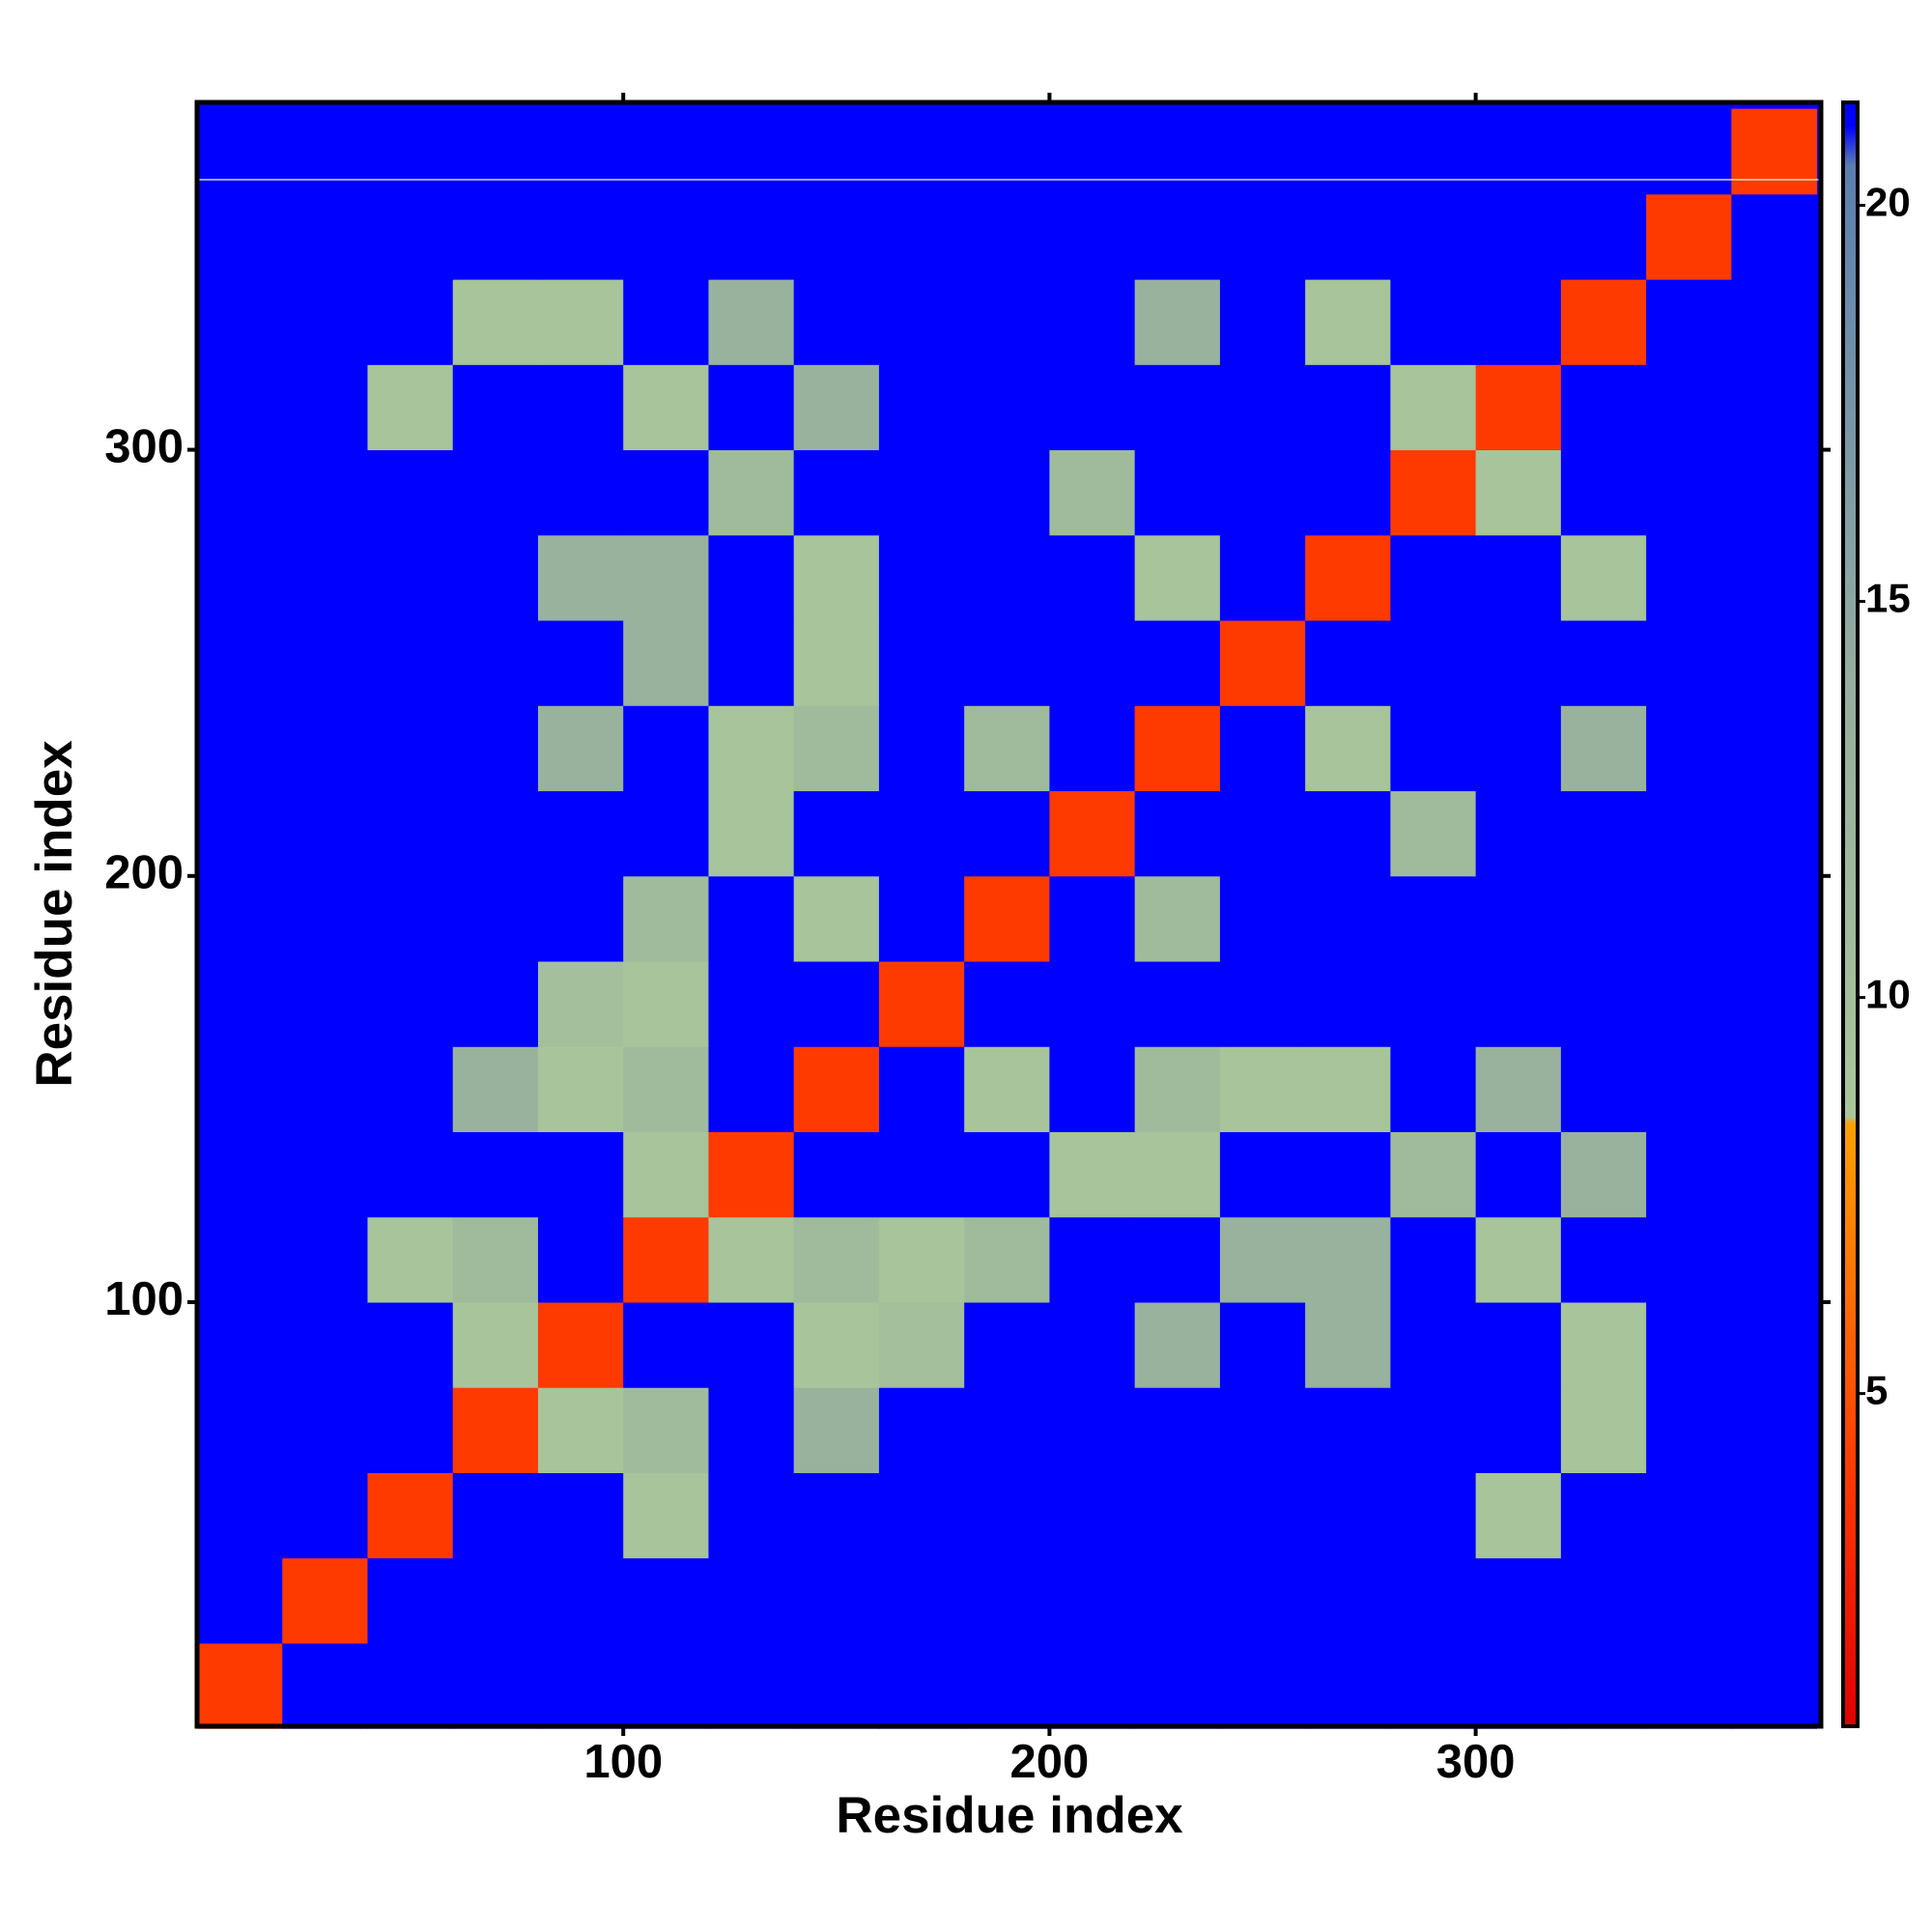 The width and height of the screenshot is (1932, 1932). What do you see at coordinates (1009, 1815) in the screenshot?
I see `x-axis-title: Residue index` at bounding box center [1009, 1815].